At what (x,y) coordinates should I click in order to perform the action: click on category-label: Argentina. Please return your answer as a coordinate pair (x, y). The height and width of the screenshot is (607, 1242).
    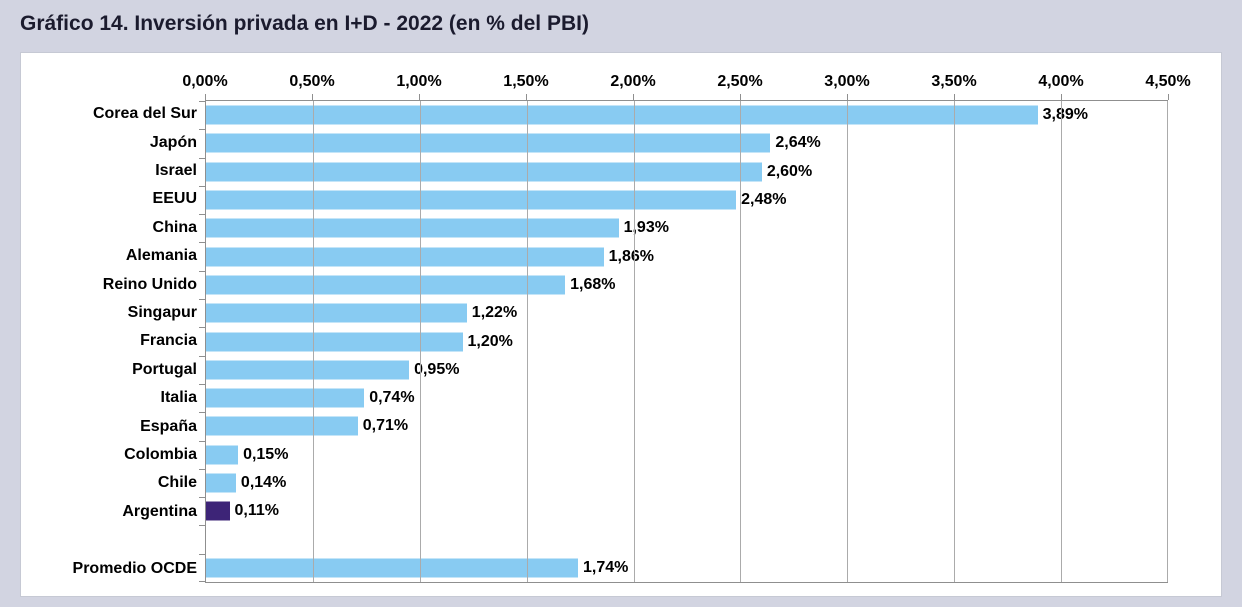
    Looking at the image, I should click on (159, 511).